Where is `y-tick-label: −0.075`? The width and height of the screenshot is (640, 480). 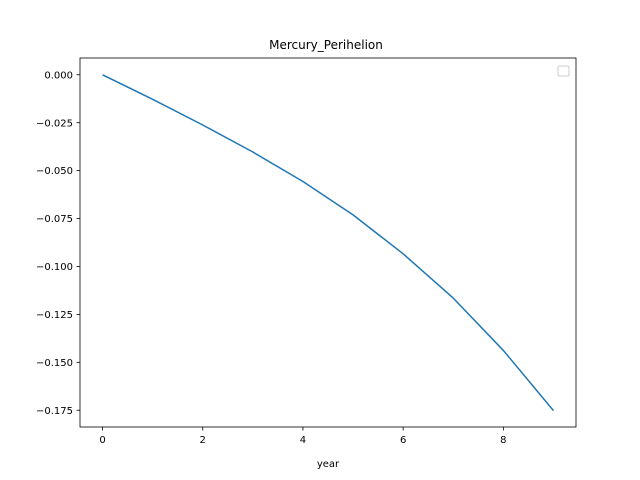 y-tick-label: −0.075 is located at coordinates (54, 219).